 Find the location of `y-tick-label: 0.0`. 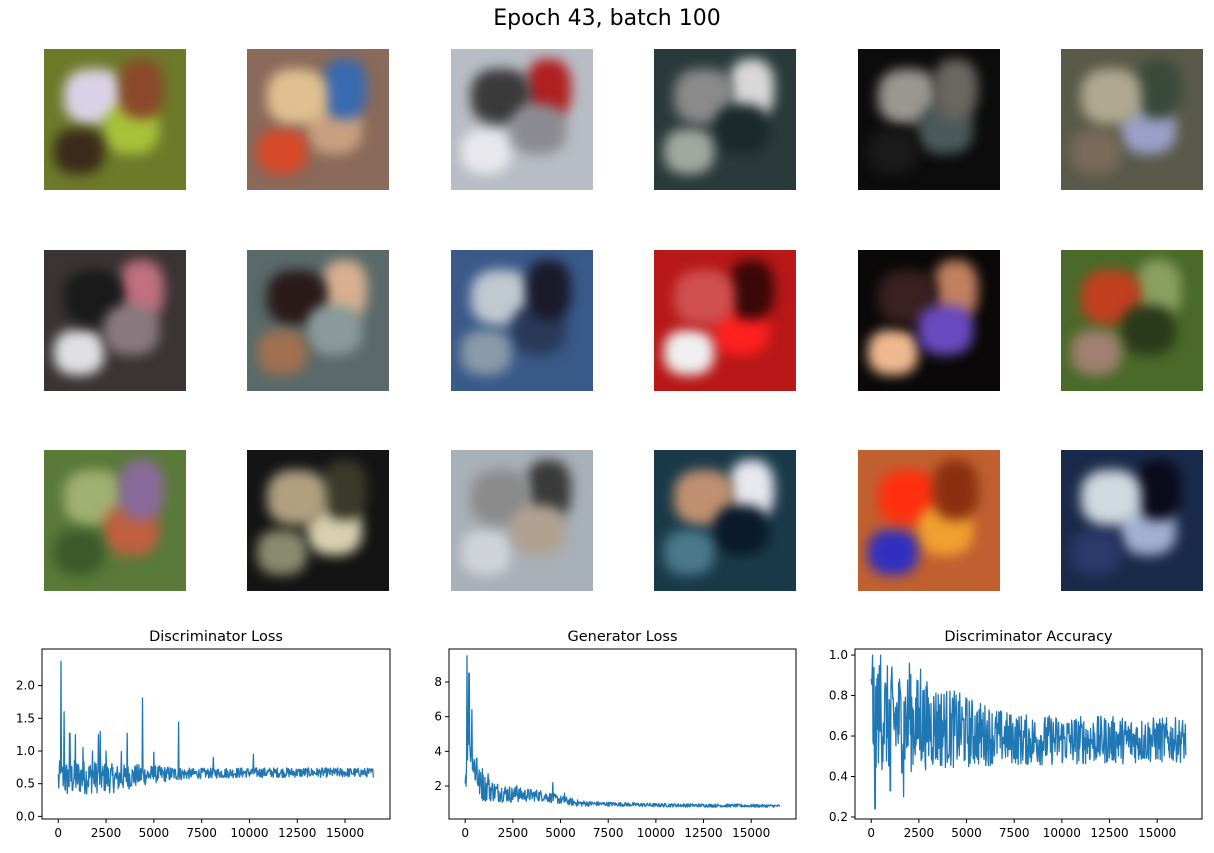

y-tick-label: 0.0 is located at coordinates (25, 816).